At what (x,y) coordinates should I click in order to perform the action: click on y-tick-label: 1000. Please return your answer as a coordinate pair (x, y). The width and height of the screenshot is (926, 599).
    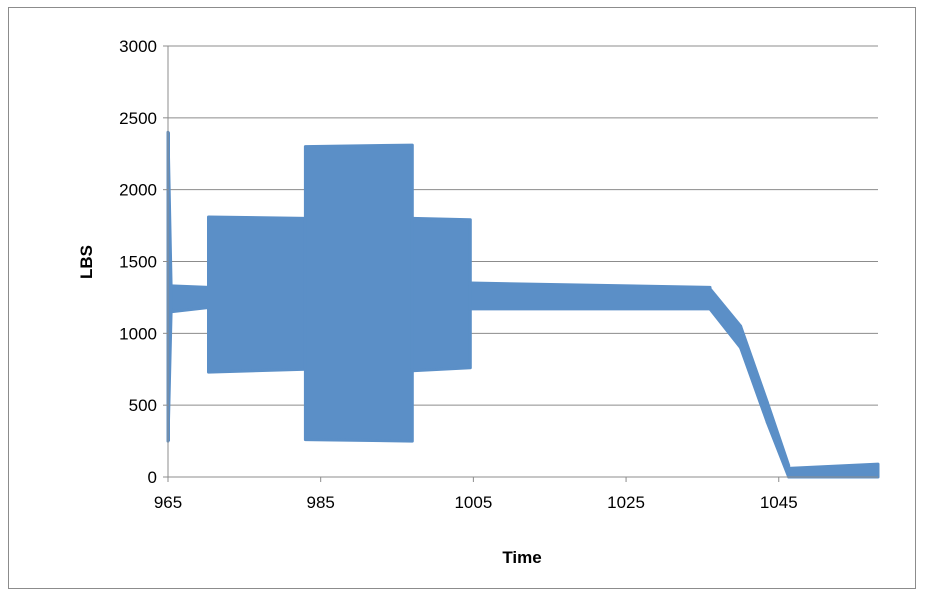
    Looking at the image, I should click on (138, 333).